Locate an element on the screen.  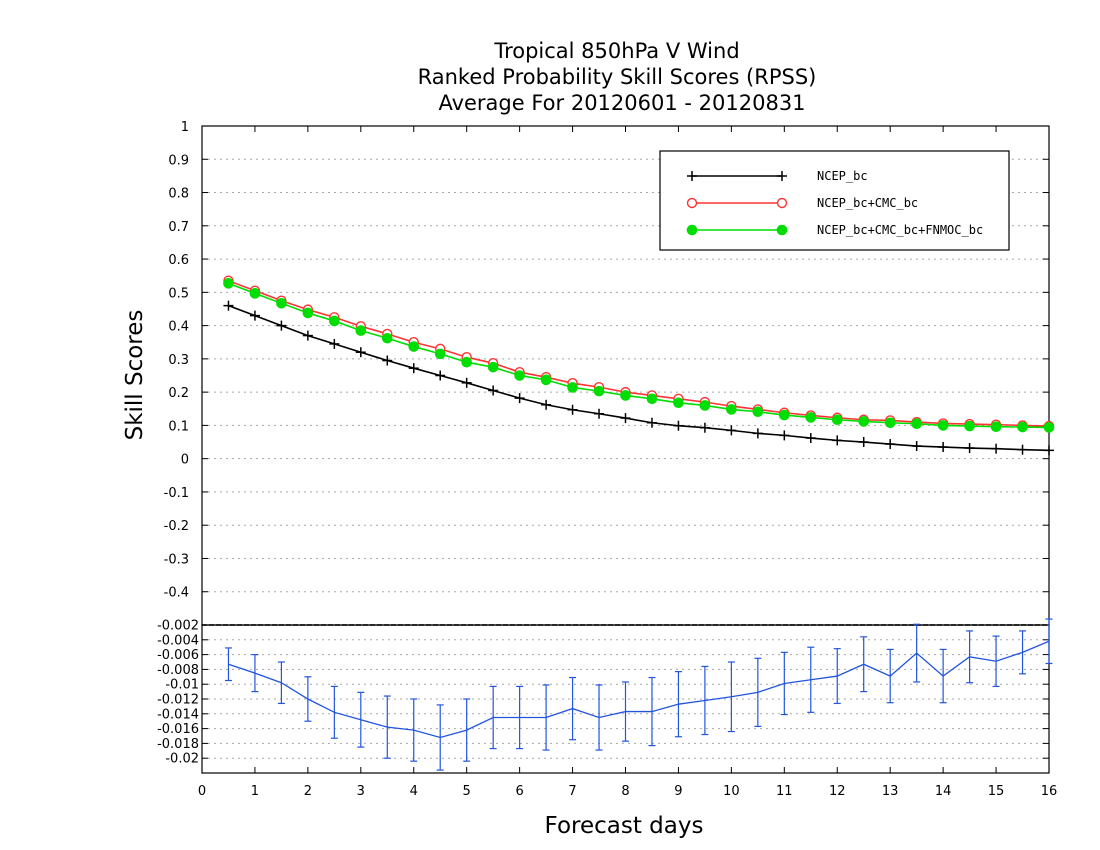
y-tick-label-bottom: -0.006 is located at coordinates (178, 655).